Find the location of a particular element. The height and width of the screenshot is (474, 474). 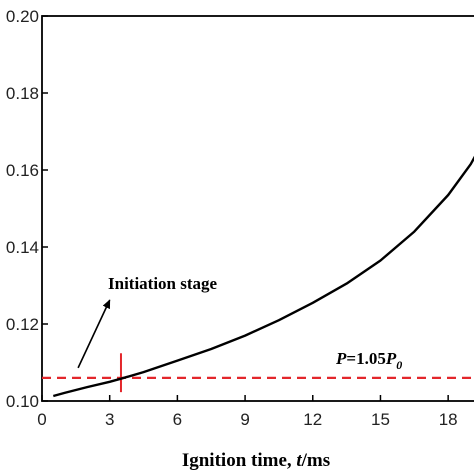

x-tick-label: 3 is located at coordinates (109, 419).